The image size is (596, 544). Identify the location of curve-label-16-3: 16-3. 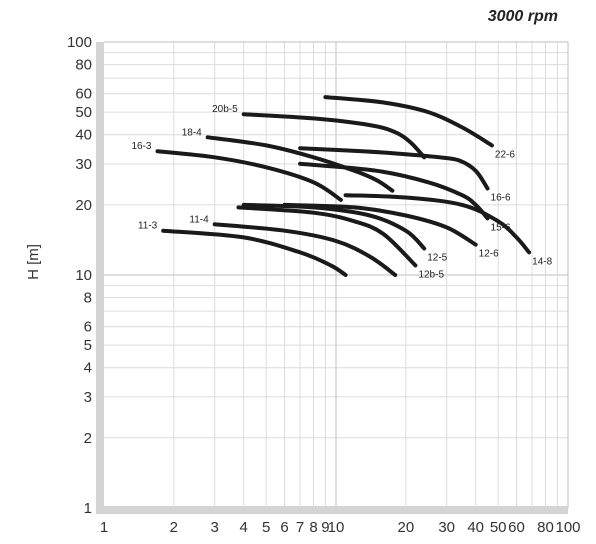
(141, 146).